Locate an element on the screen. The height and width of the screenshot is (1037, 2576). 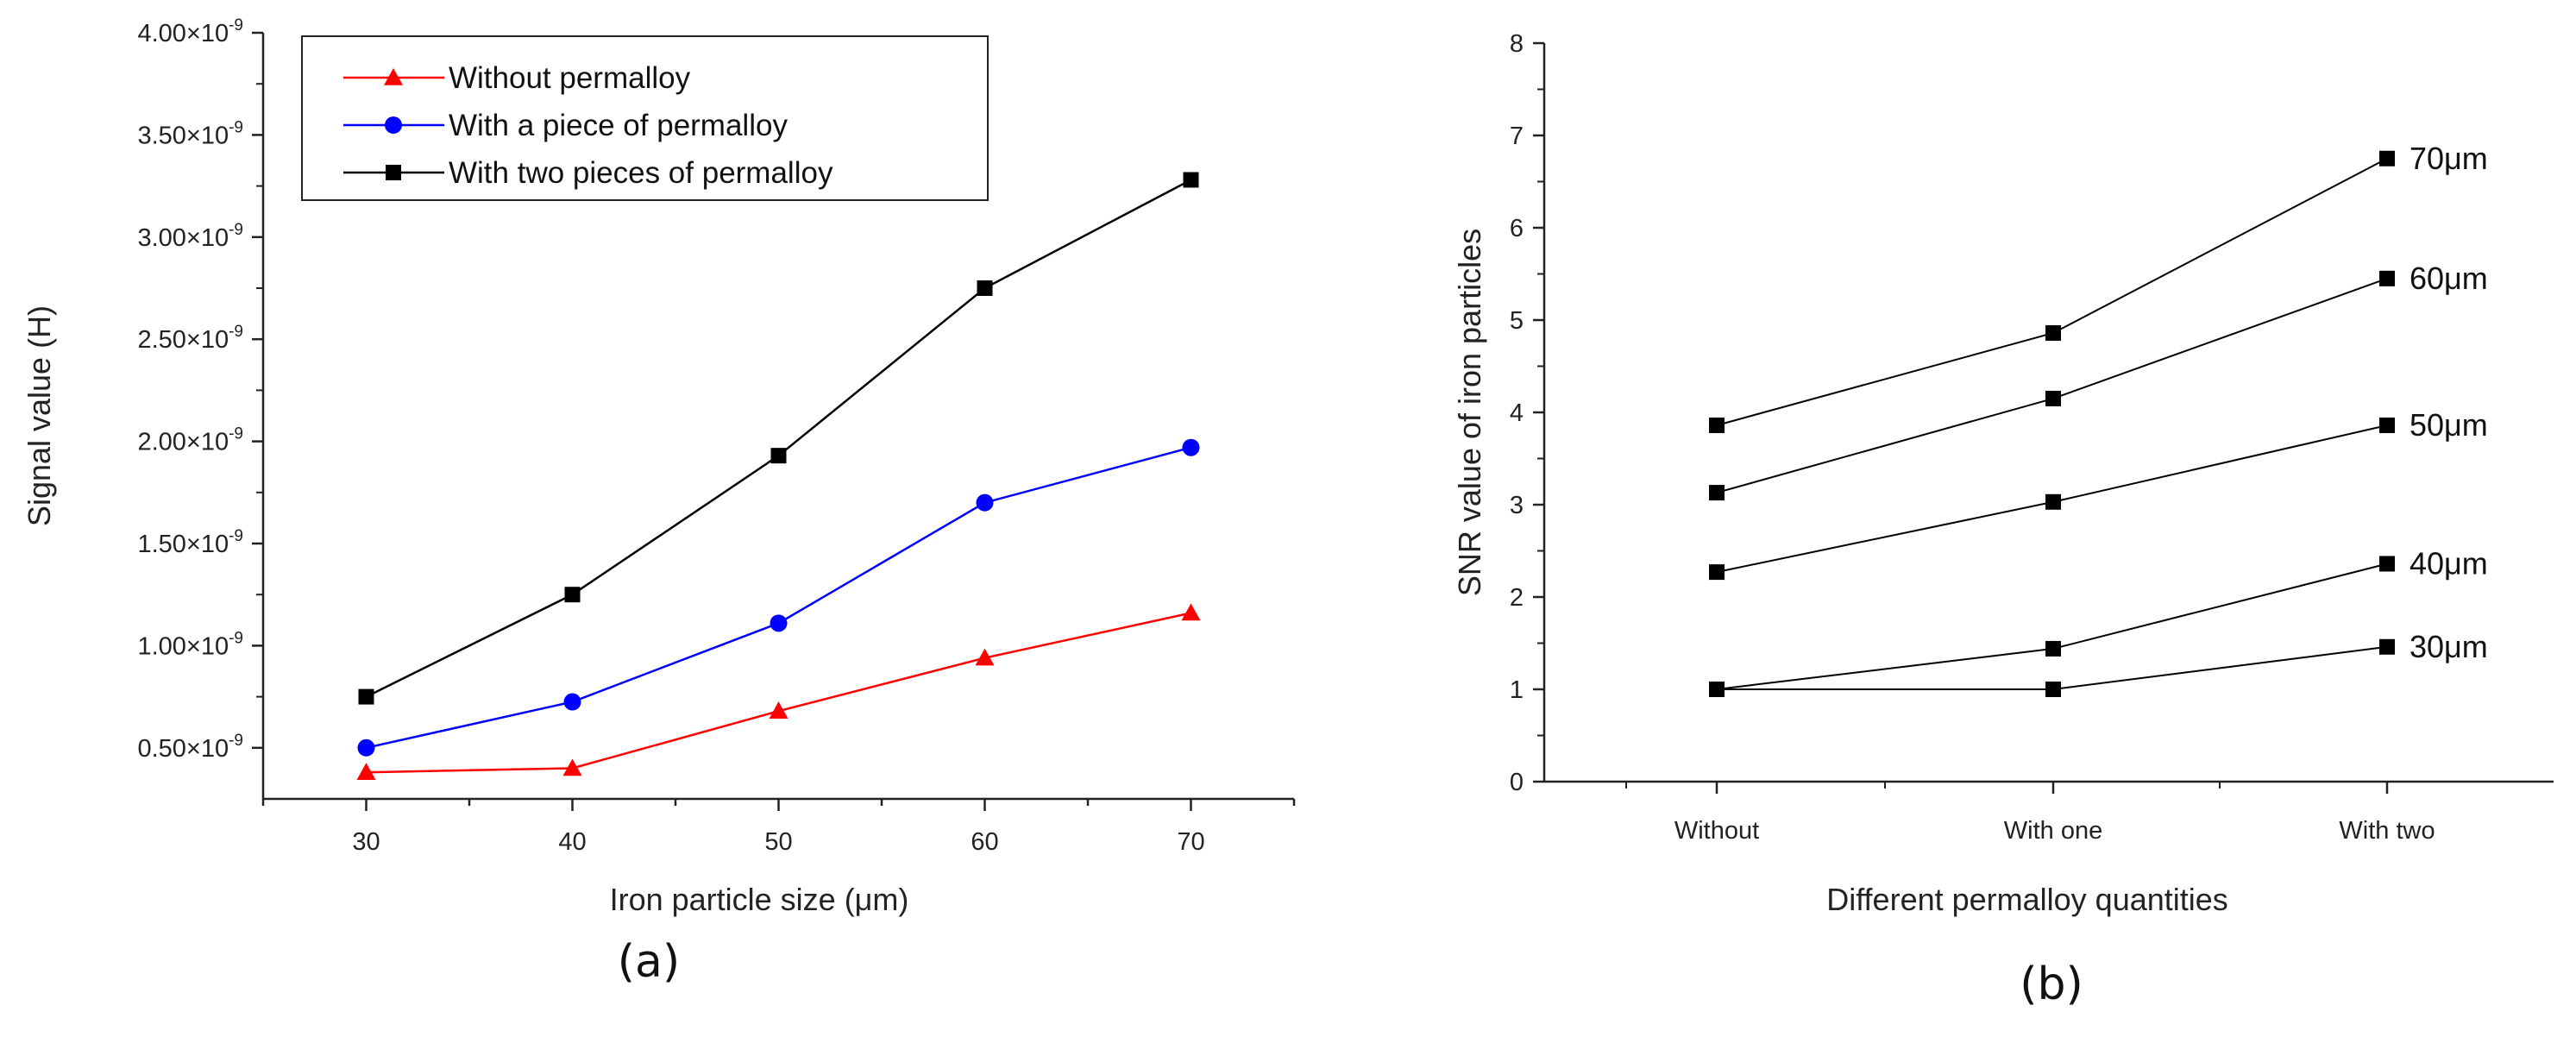
legend-label: With two pieces of permalloy is located at coordinates (641, 173).